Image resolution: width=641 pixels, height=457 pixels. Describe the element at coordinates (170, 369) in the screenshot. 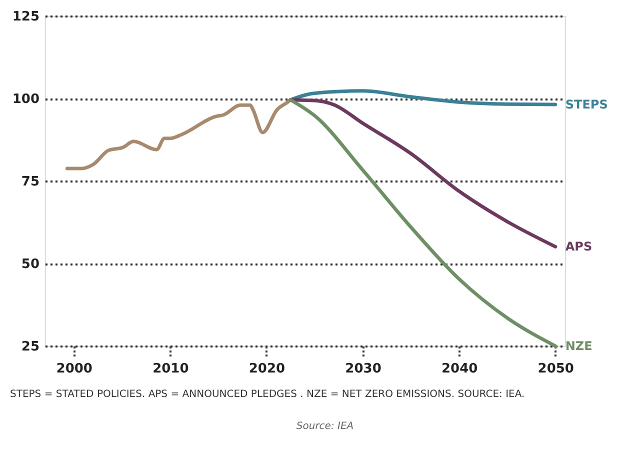

I see `x-tick-label: 2010` at that location.